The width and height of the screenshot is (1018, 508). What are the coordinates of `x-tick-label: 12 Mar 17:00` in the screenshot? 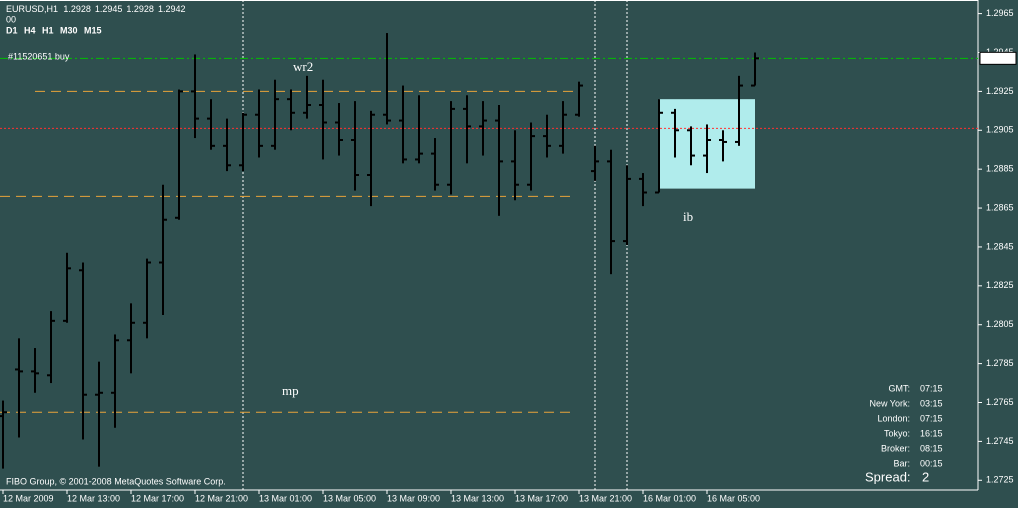 It's located at (157, 498).